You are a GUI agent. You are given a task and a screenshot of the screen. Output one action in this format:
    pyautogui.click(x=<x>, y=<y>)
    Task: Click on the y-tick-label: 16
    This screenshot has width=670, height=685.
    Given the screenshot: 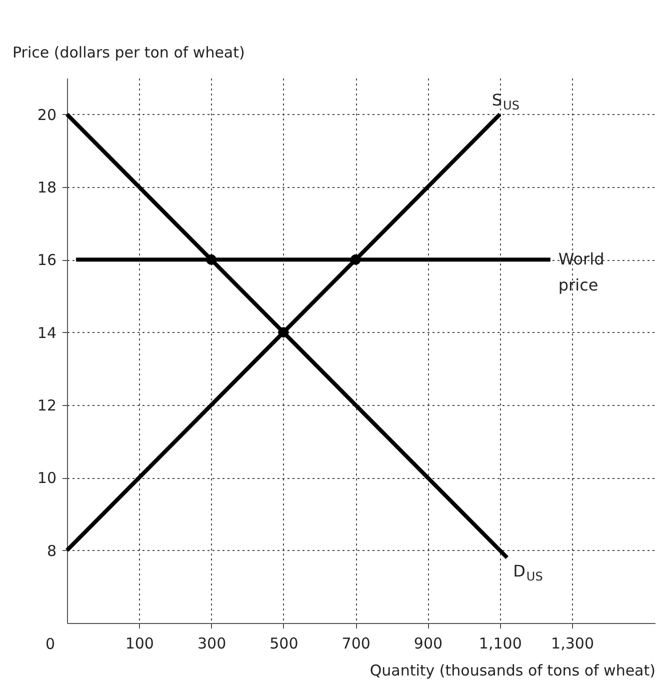 What is the action you would take?
    pyautogui.click(x=46, y=260)
    